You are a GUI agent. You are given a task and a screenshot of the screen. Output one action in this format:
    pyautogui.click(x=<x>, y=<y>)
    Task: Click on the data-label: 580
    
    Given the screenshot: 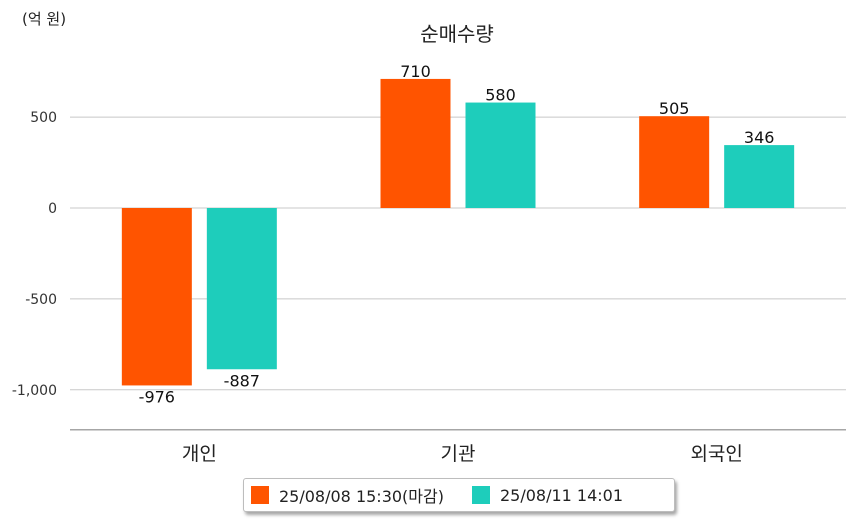 What is the action you would take?
    pyautogui.click(x=500, y=95)
    